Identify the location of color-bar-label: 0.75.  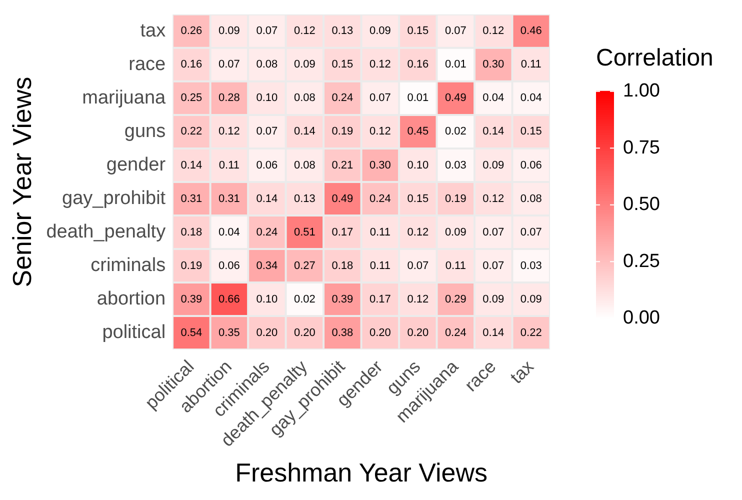
(641, 147).